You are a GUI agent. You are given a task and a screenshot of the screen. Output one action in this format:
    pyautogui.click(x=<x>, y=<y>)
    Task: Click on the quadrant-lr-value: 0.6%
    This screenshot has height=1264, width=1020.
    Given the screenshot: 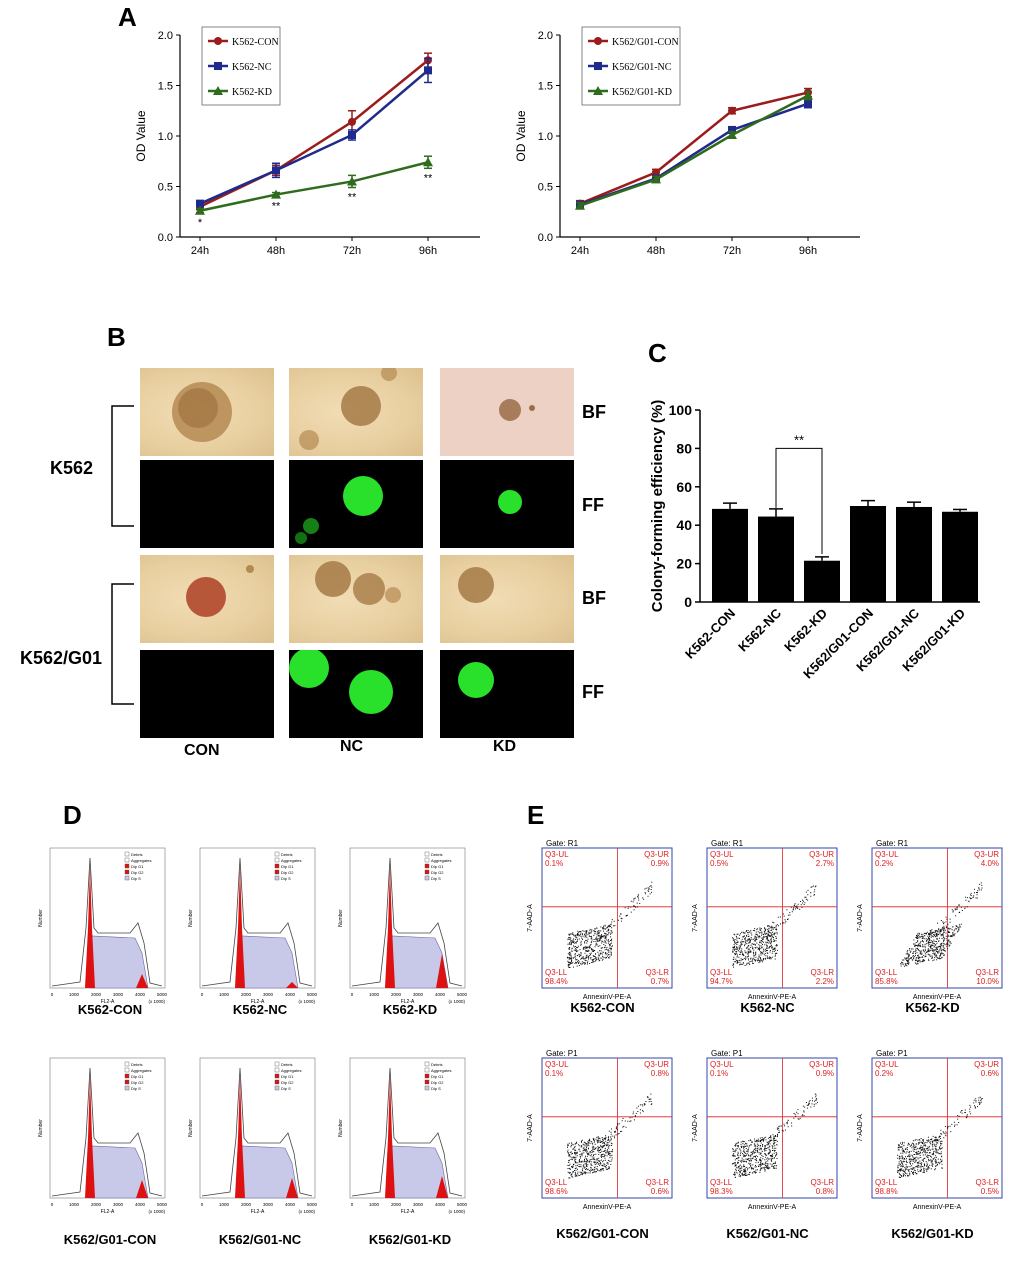 What is the action you would take?
    pyautogui.click(x=660, y=1191)
    